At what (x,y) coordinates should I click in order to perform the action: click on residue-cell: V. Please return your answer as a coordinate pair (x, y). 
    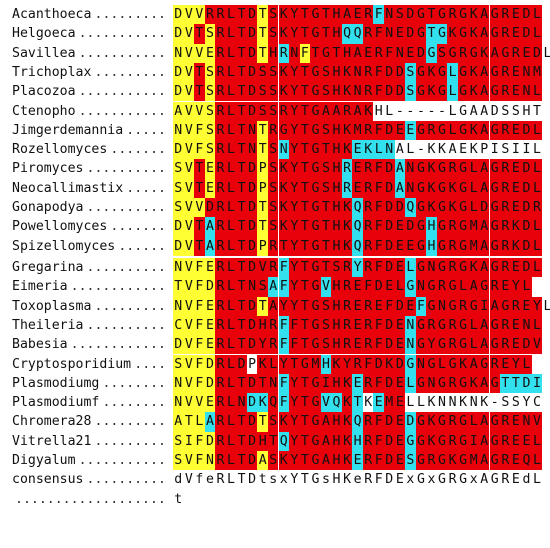
    Looking at the image, I should click on (189, 287).